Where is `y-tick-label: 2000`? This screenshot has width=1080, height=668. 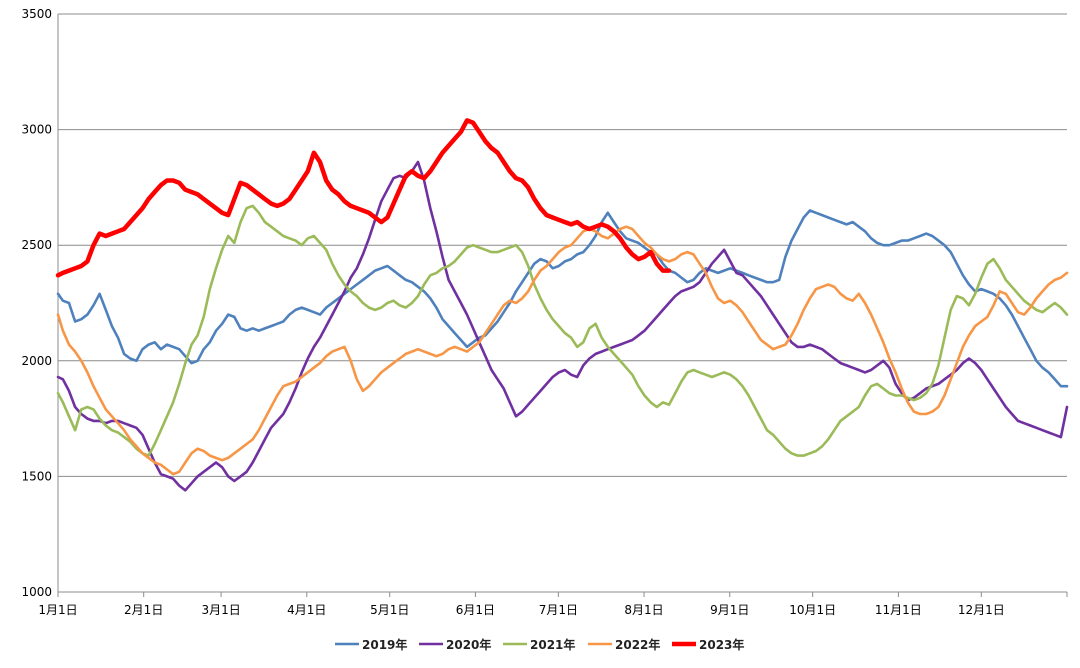
y-tick-label: 2000 is located at coordinates (36, 361).